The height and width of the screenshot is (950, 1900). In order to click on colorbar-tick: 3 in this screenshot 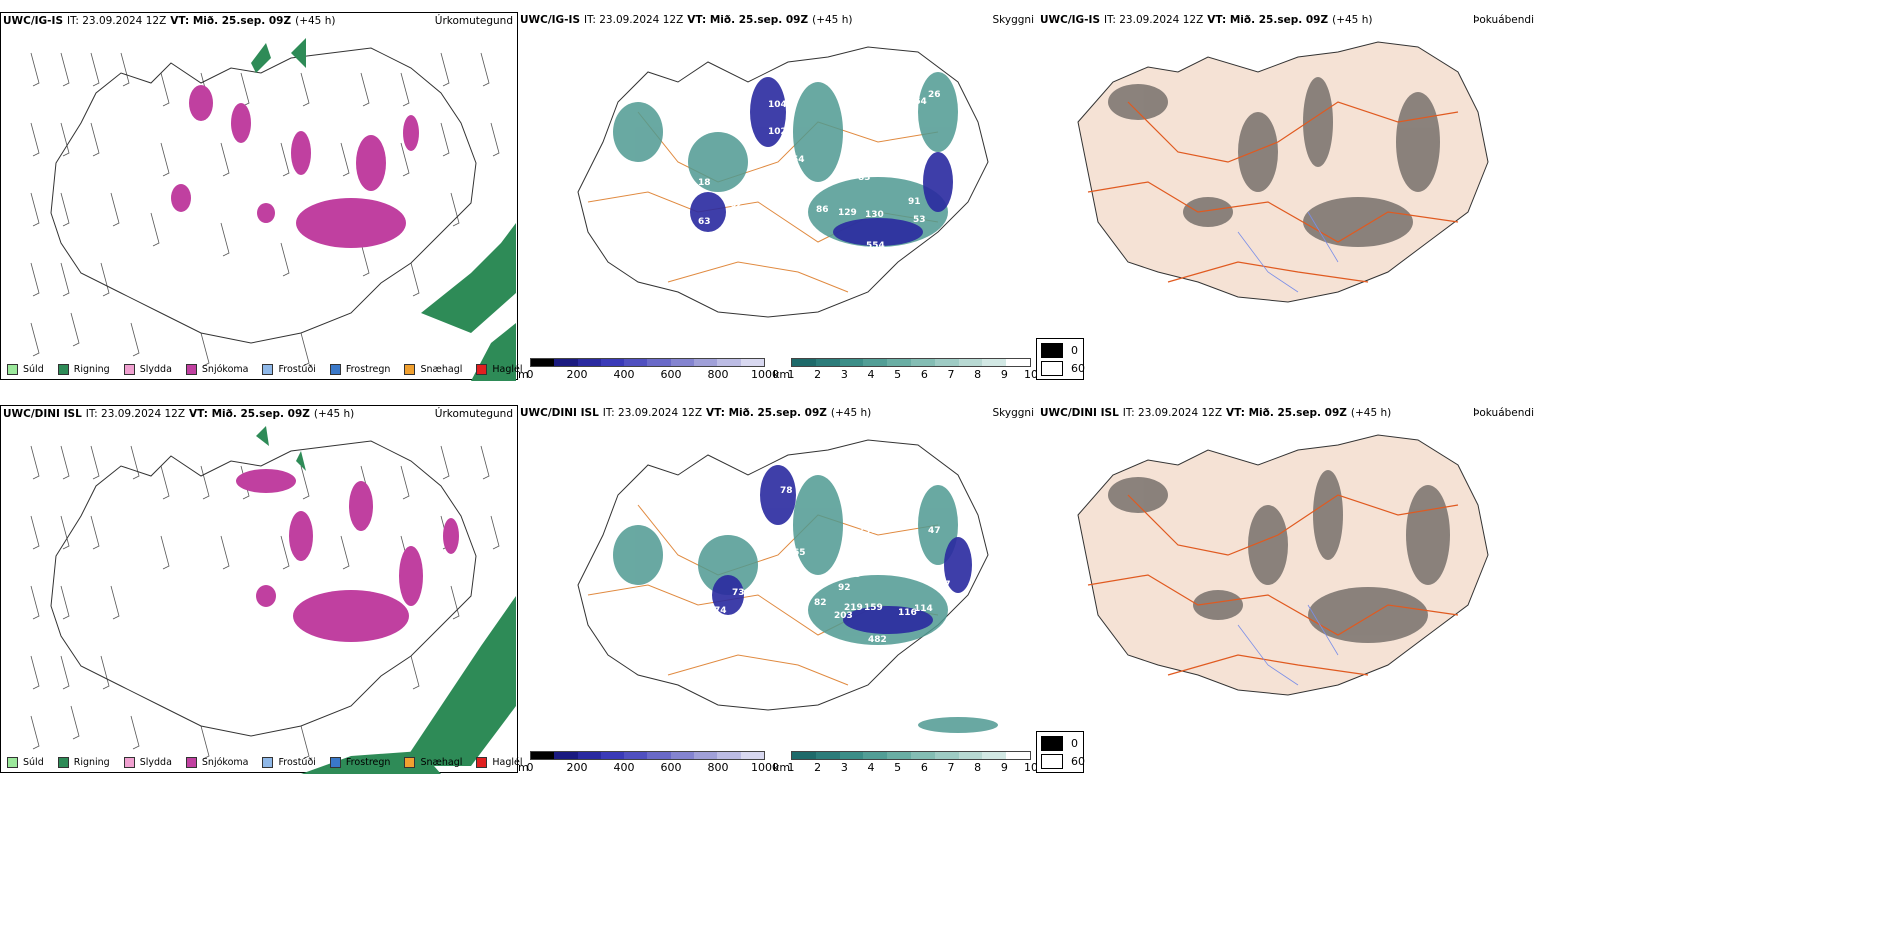, I will do `click(844, 374)`.